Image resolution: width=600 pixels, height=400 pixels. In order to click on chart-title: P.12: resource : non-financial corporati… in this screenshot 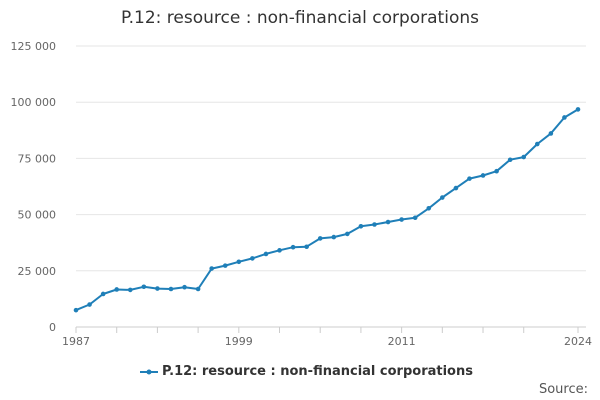, I will do `click(300, 18)`.